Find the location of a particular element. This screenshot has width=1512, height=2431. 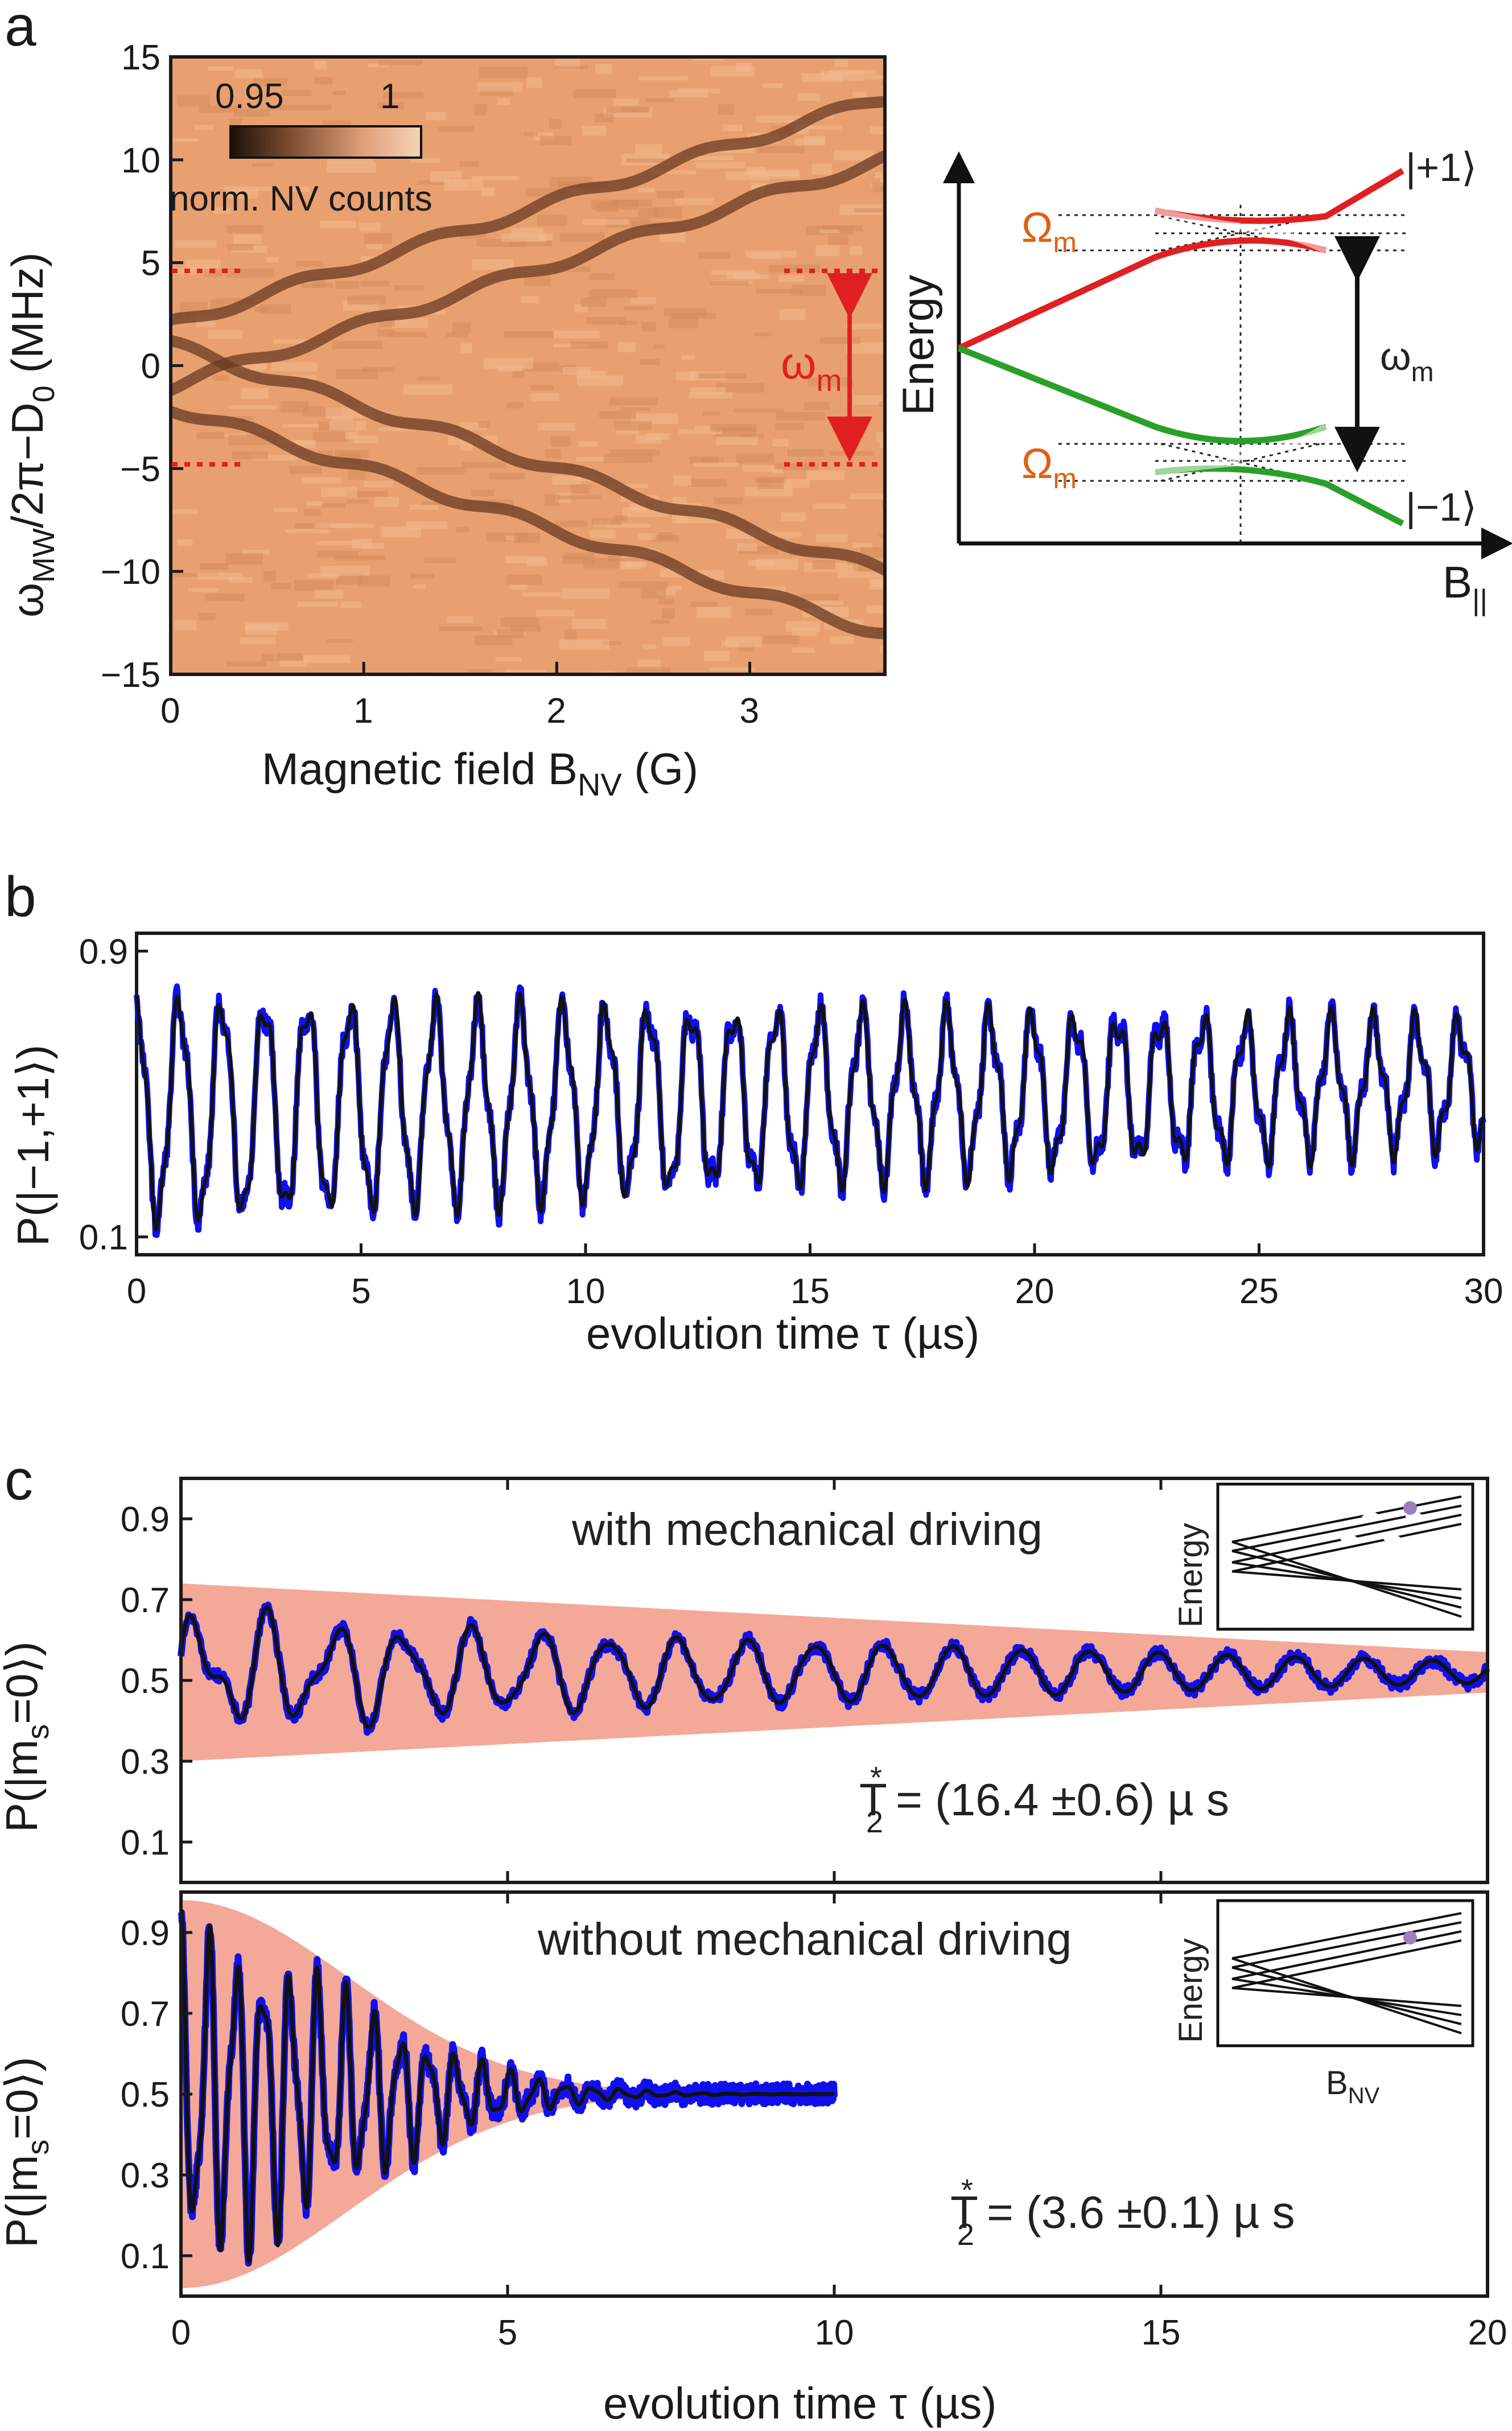

panel-b-xtick-label: 20 is located at coordinates (1035, 1291).